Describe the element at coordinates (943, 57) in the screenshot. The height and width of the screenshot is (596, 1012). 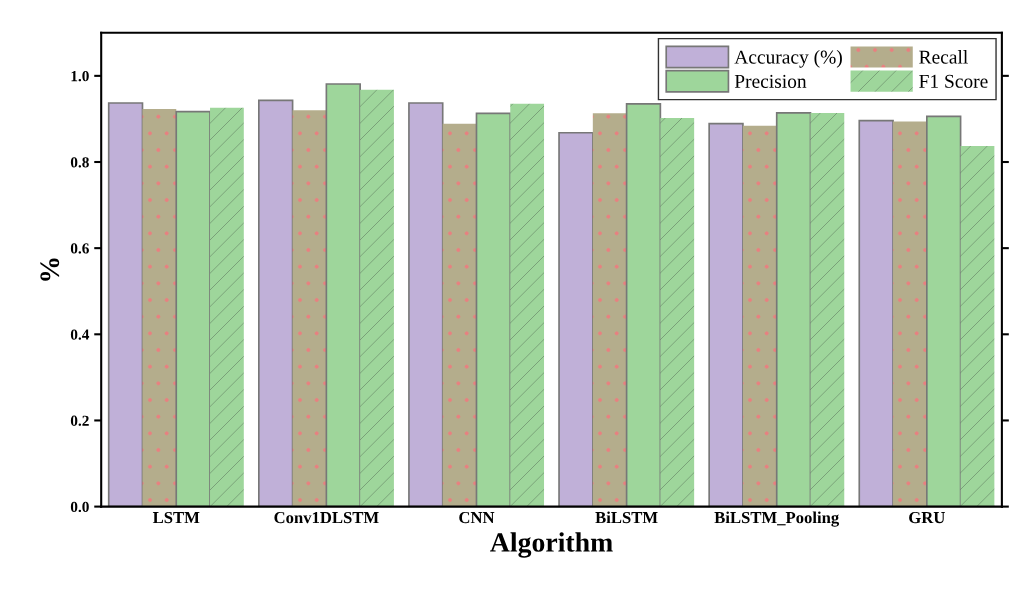
I see `legend-label: Recall` at that location.